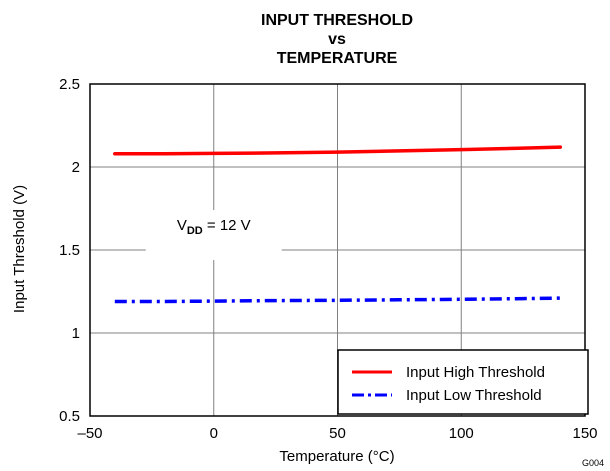 This screenshot has width=610, height=471. What do you see at coordinates (475, 372) in the screenshot?
I see `legend-label-high: Input High Threshold` at bounding box center [475, 372].